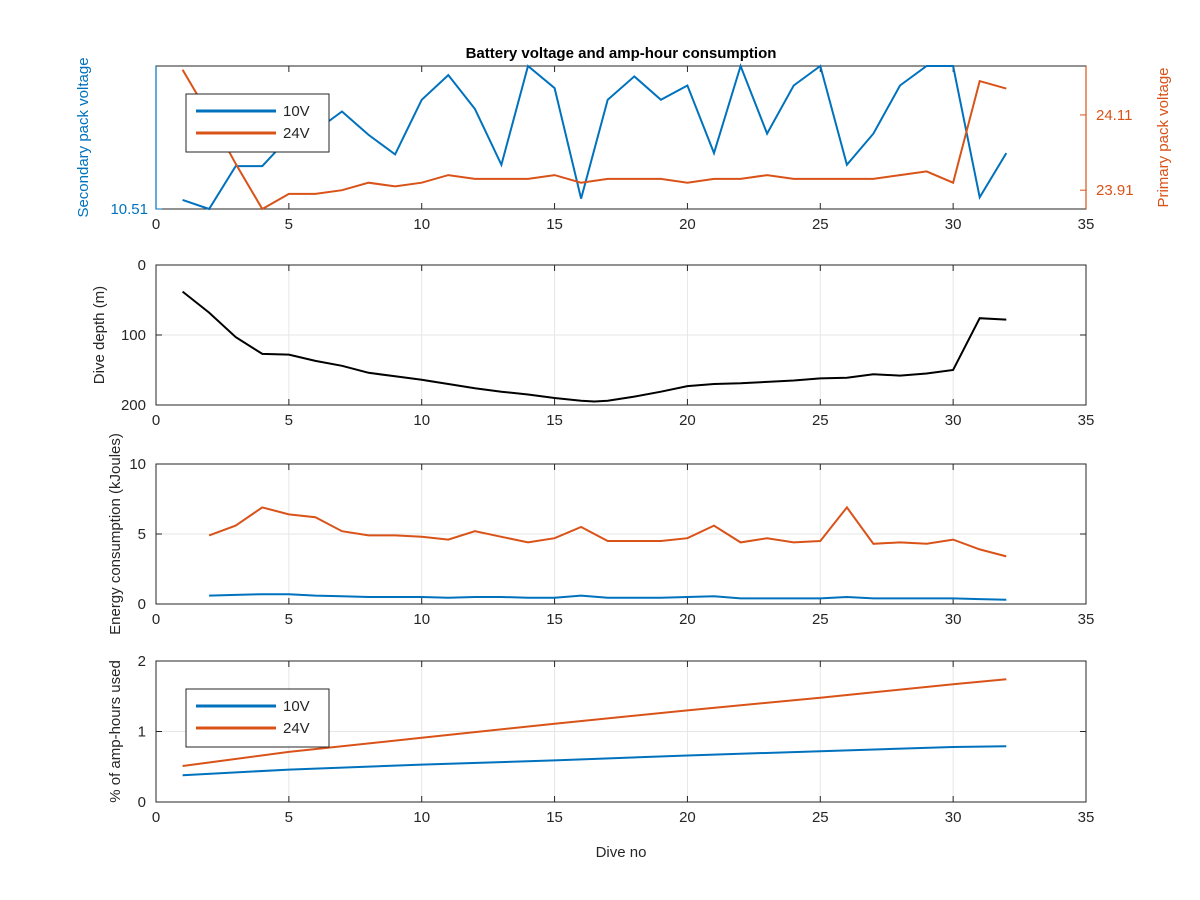 This screenshot has height=900, width=1200. I want to click on y-axis-label: Energy consumption (kJoules), so click(115, 534).